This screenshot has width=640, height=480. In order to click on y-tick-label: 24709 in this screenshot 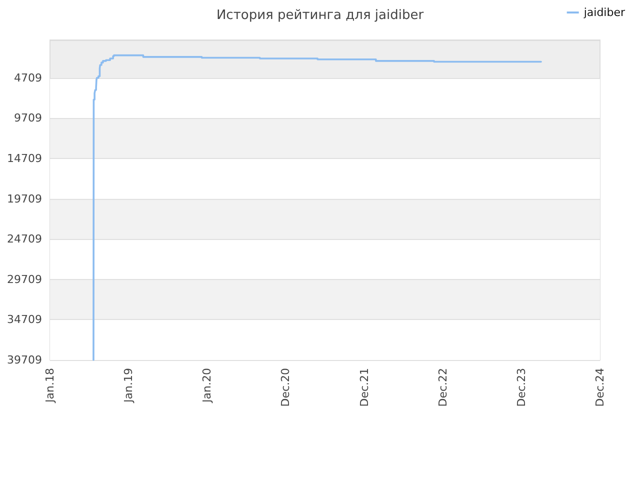, I will do `click(24, 239)`.